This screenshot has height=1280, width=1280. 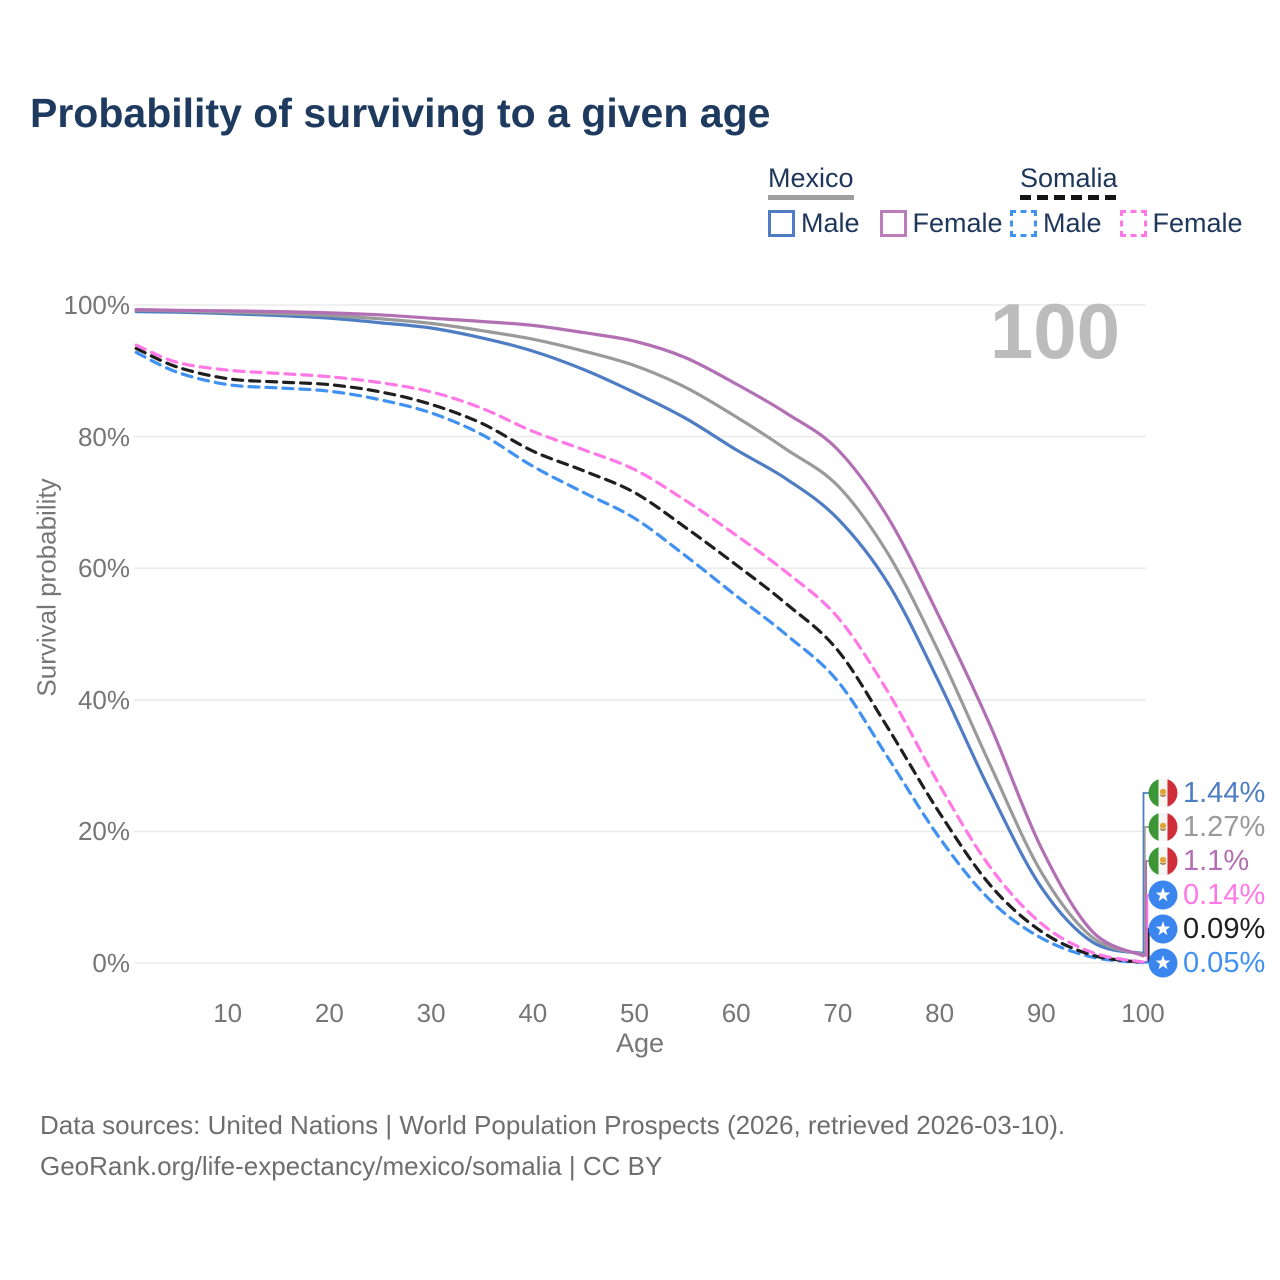 What do you see at coordinates (1224, 826) in the screenshot?
I see `end-value-label: 1.27%` at bounding box center [1224, 826].